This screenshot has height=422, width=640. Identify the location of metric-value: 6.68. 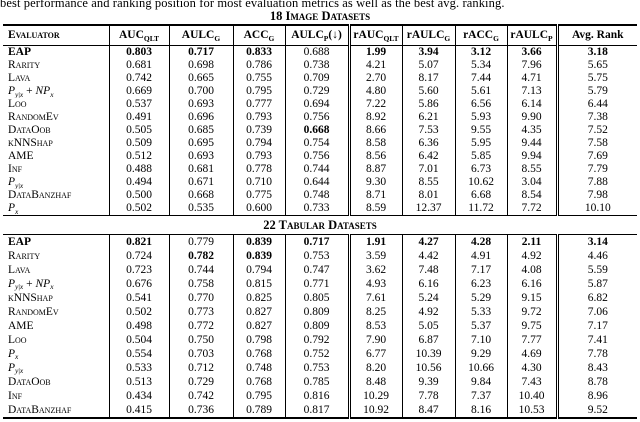
(480, 195).